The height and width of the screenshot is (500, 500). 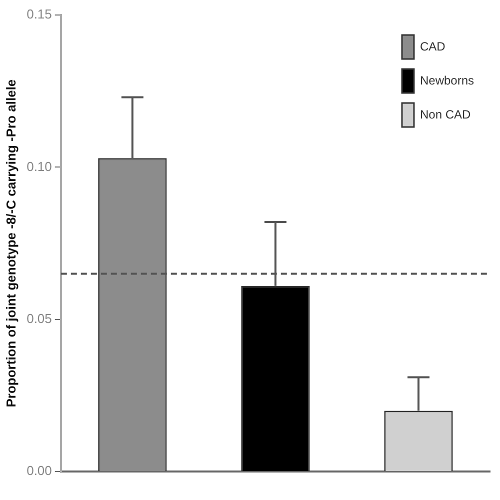 What do you see at coordinates (39, 470) in the screenshot?
I see `y-tick-label: 0.00` at bounding box center [39, 470].